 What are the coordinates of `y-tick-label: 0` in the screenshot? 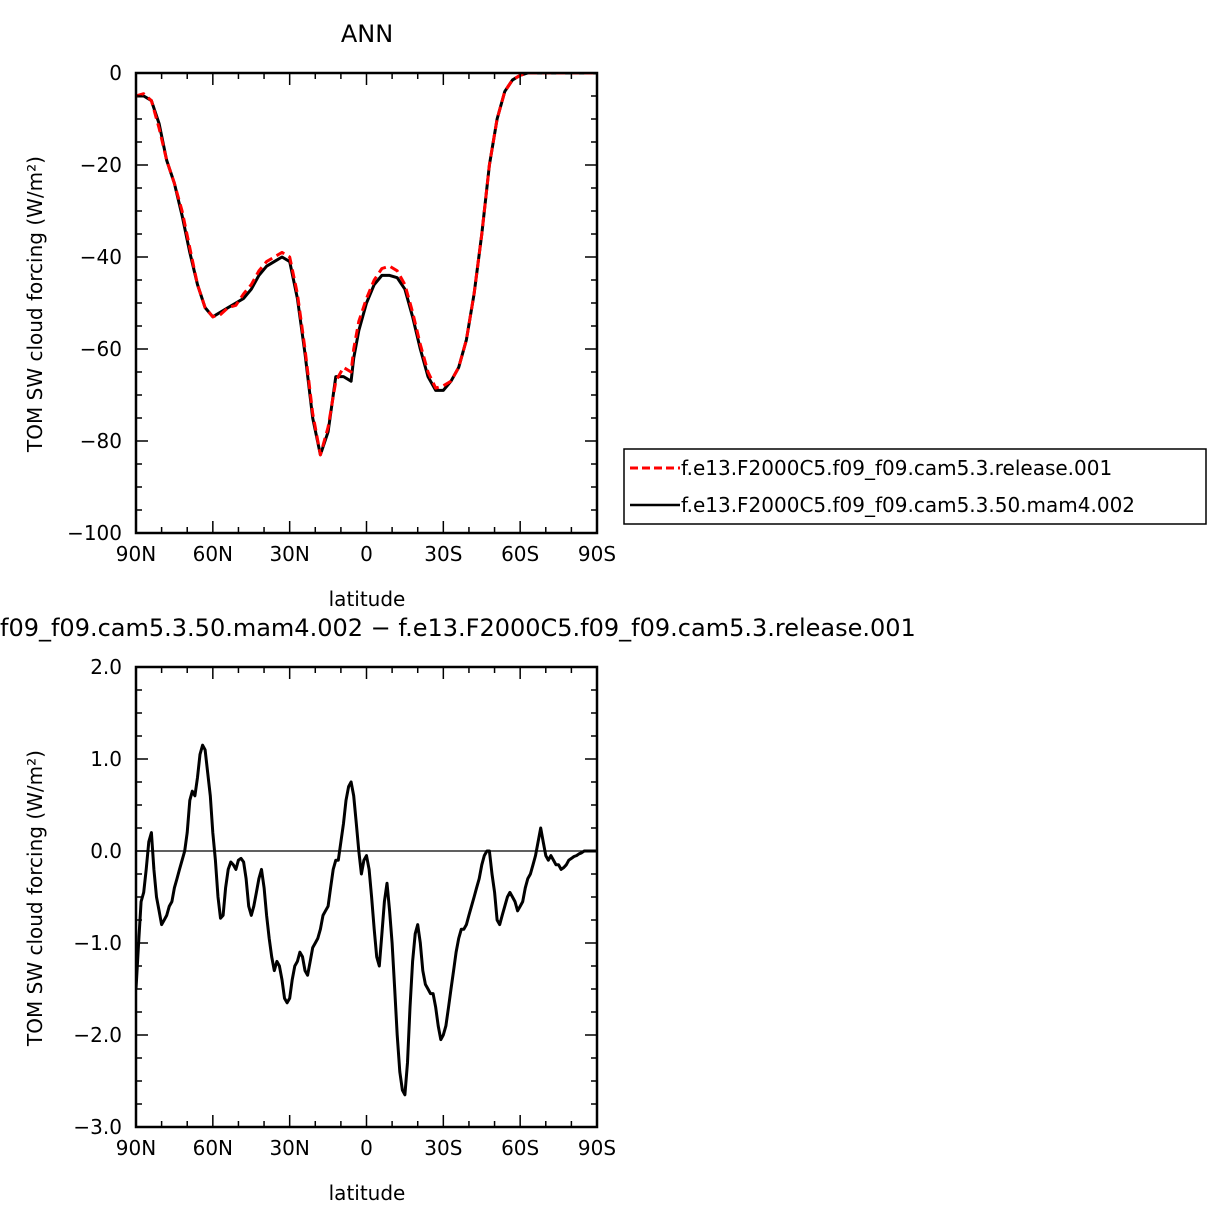 It's located at (115, 73).